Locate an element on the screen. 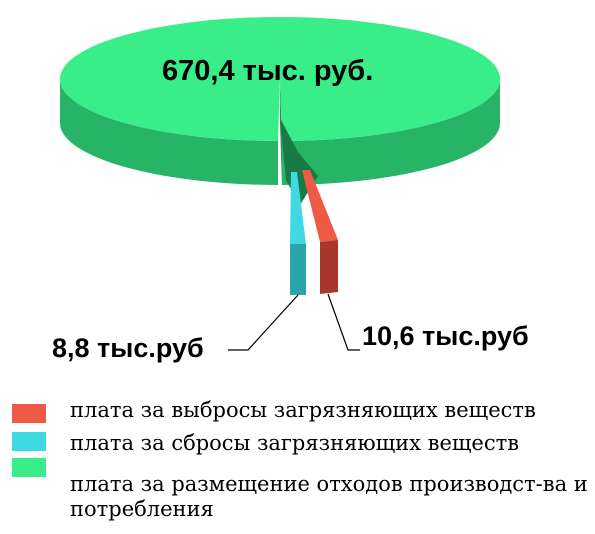 This screenshot has width=595, height=534. legend-swatch-discharge is located at coordinates (29, 441).